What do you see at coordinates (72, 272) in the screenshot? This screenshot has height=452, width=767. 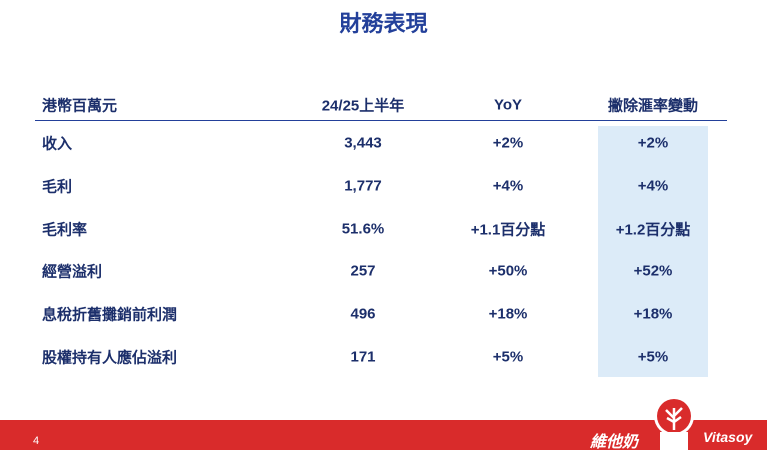 I see `row-label: 經營溢利` at bounding box center [72, 272].